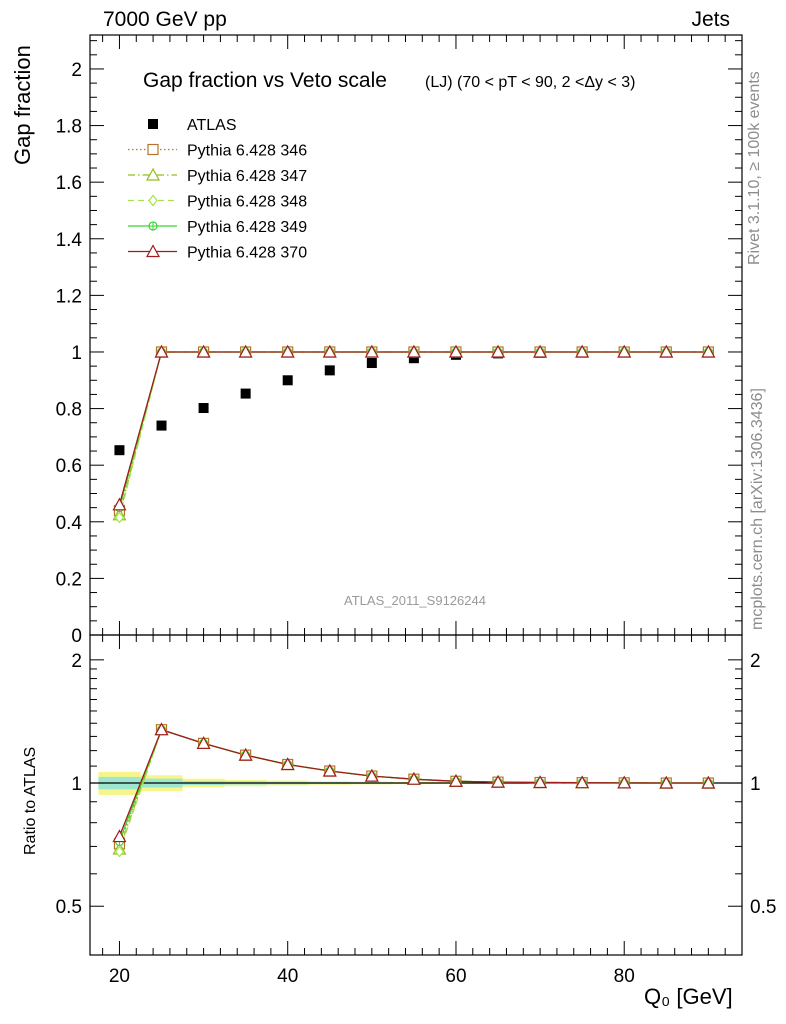 This screenshot has height=1024, width=786. I want to click on main-ytick-label-10: 2, so click(76, 70).